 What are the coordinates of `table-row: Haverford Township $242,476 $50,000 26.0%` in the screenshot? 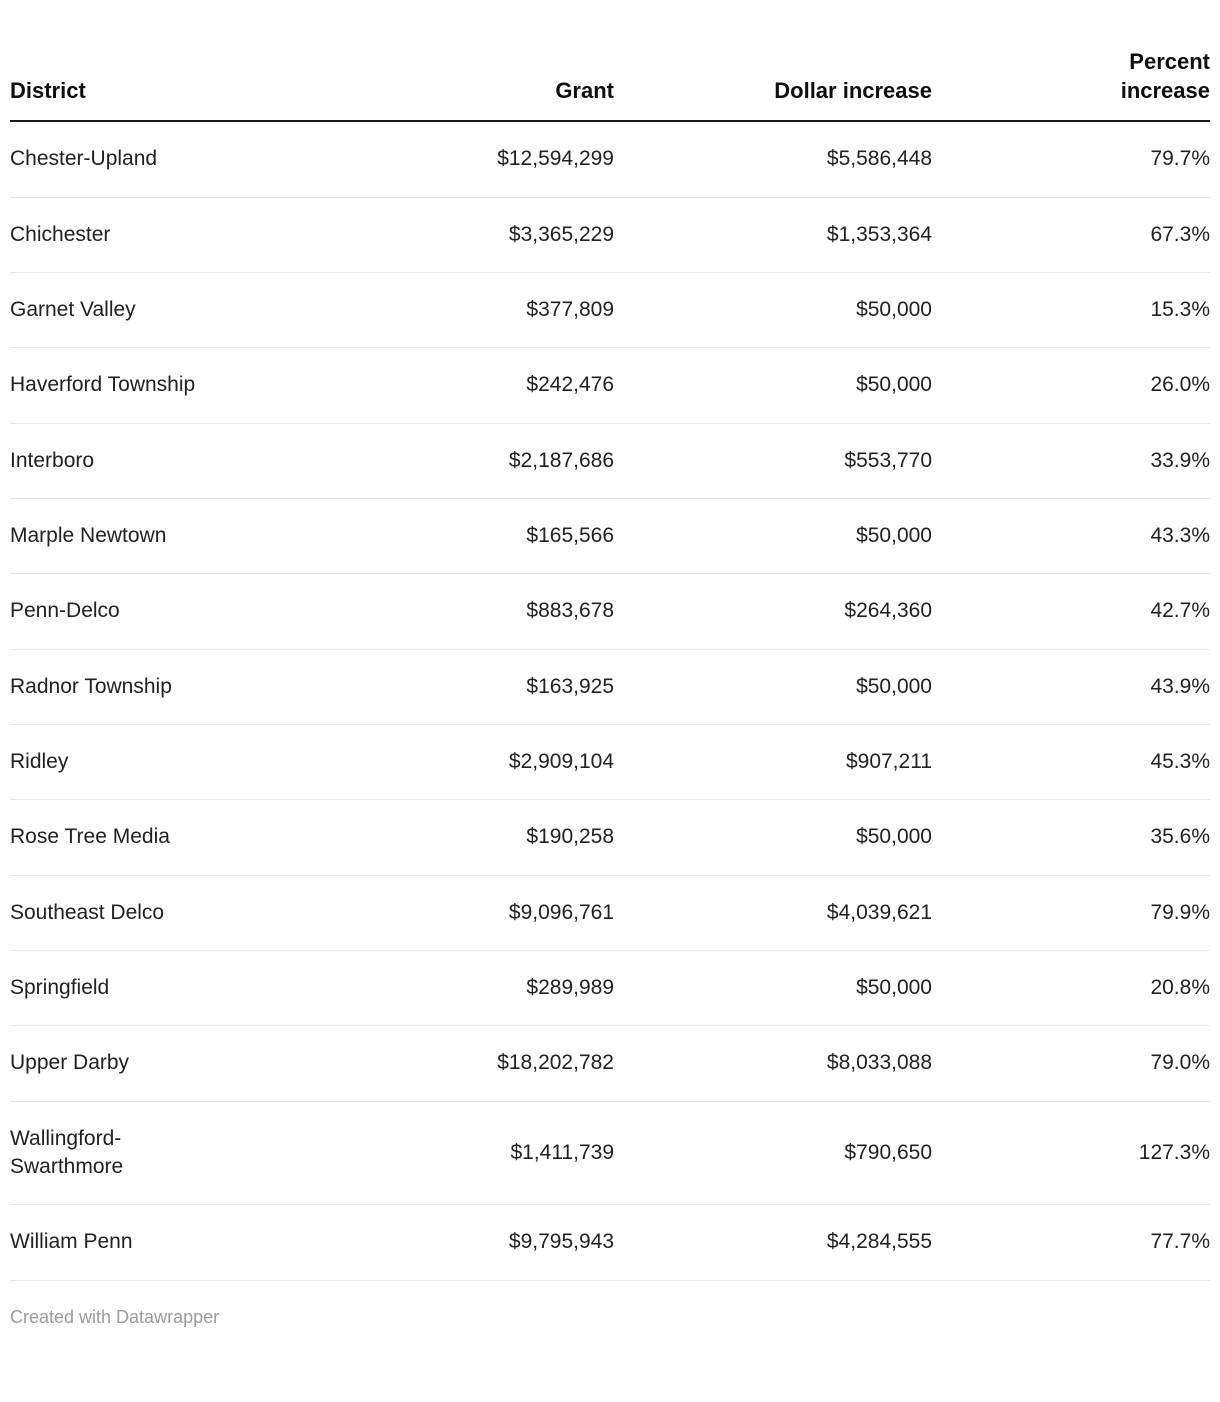 It's located at (610, 385).